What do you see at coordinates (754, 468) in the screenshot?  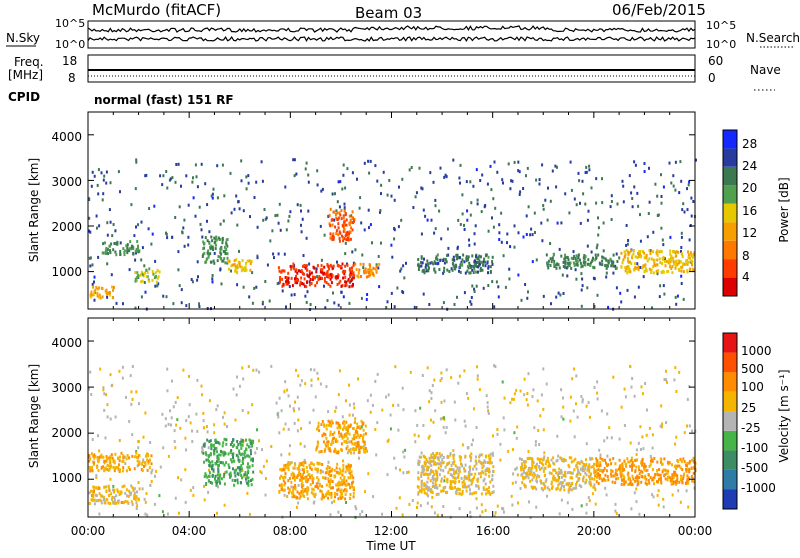 I see `vel-cb-tick-neg500: -500` at bounding box center [754, 468].